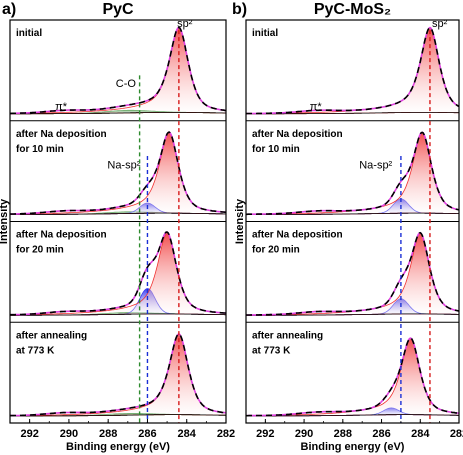  I want to click on subpanel-1: initial sp² C-O π*, so click(118, 66).